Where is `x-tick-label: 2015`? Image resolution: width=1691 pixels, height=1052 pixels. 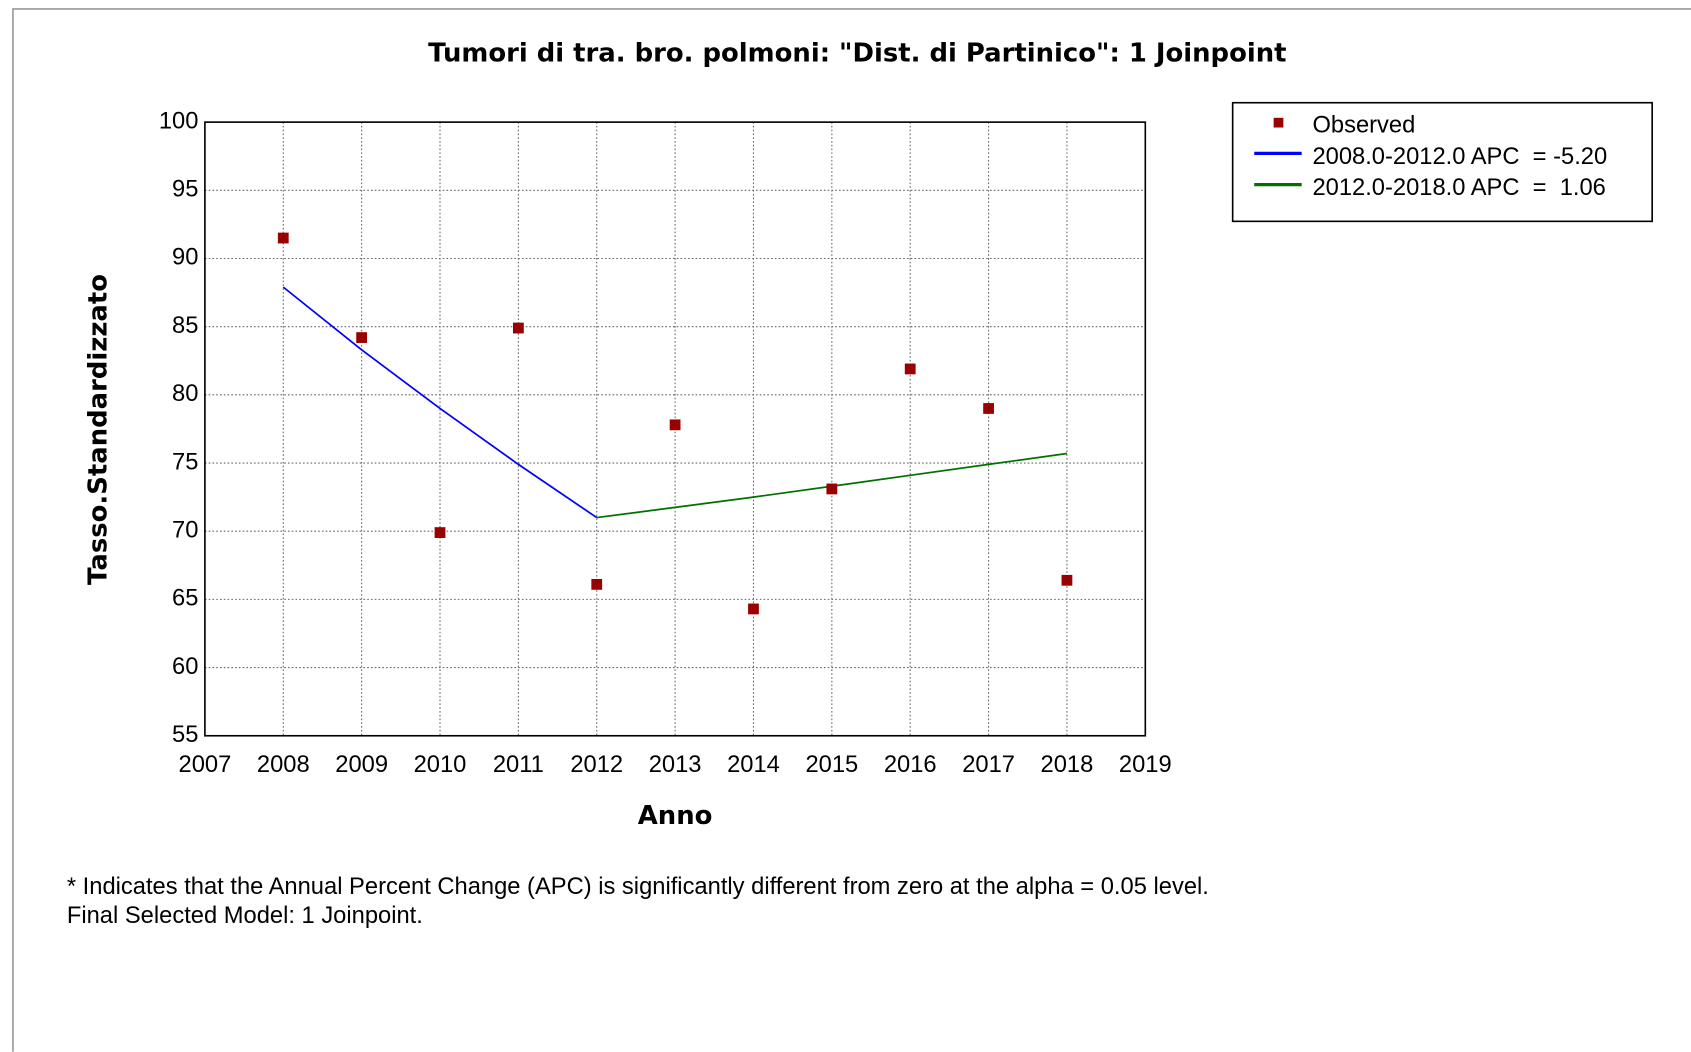
x-tick-label: 2015 is located at coordinates (831, 765).